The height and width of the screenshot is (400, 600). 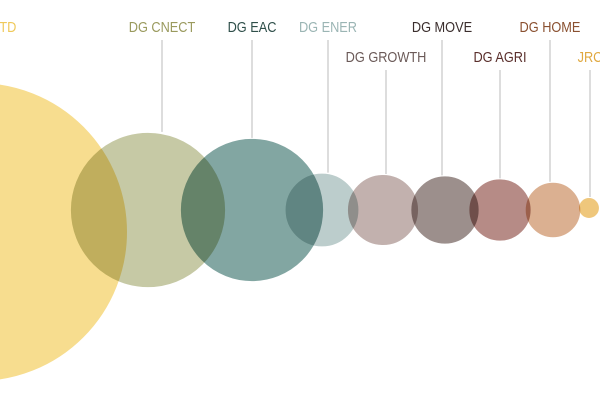 I want to click on bubble-label: DG MOVE, so click(x=442, y=26).